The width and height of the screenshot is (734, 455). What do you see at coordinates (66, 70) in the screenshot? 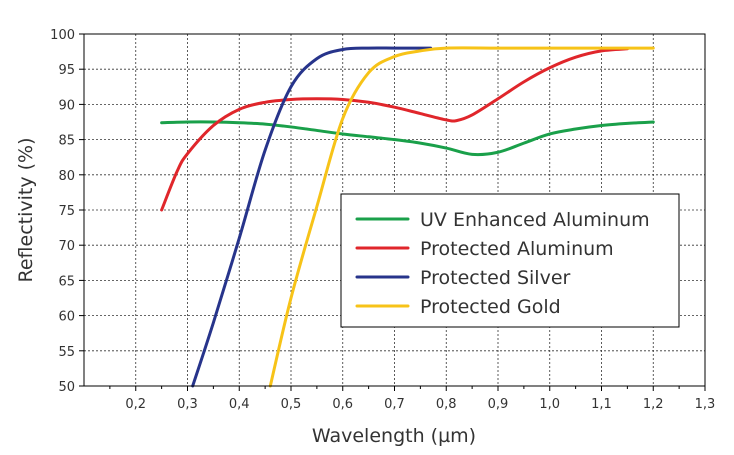
I see `y-tick-label: 95` at bounding box center [66, 70].